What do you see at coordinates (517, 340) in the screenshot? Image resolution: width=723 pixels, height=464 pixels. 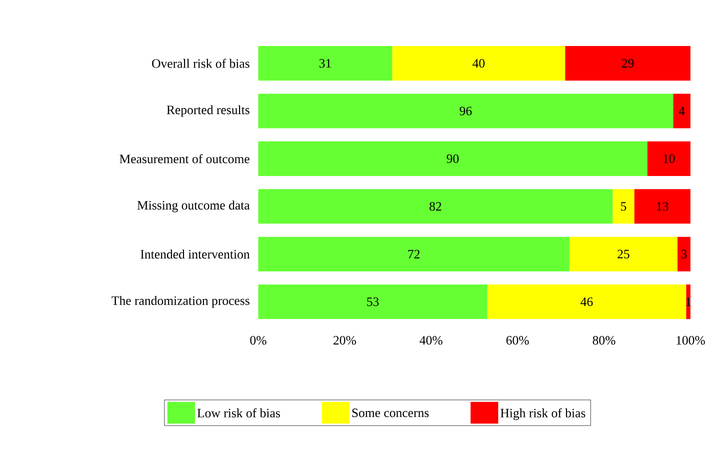 I see `x-tick-label: 60%` at bounding box center [517, 340].